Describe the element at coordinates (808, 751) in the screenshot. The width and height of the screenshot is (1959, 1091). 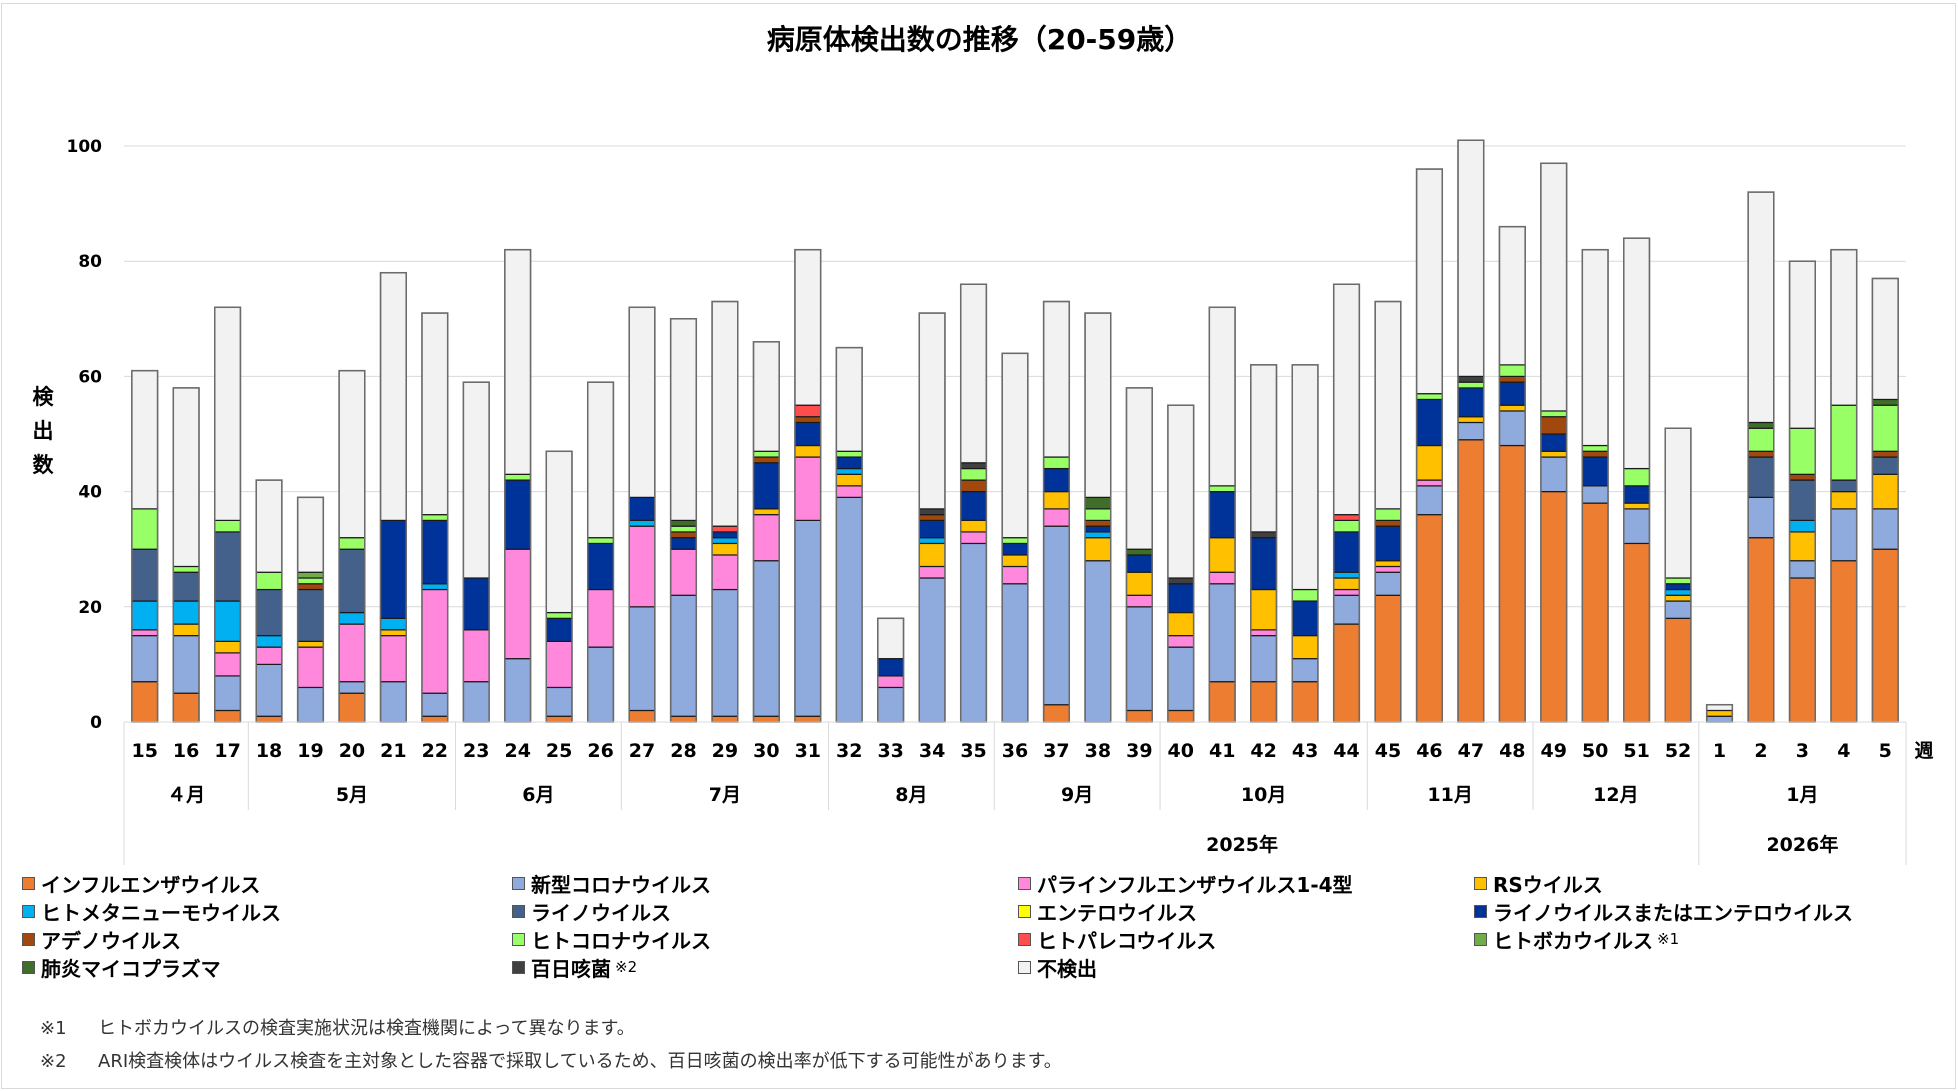
I see `x-tick-label: 31` at that location.